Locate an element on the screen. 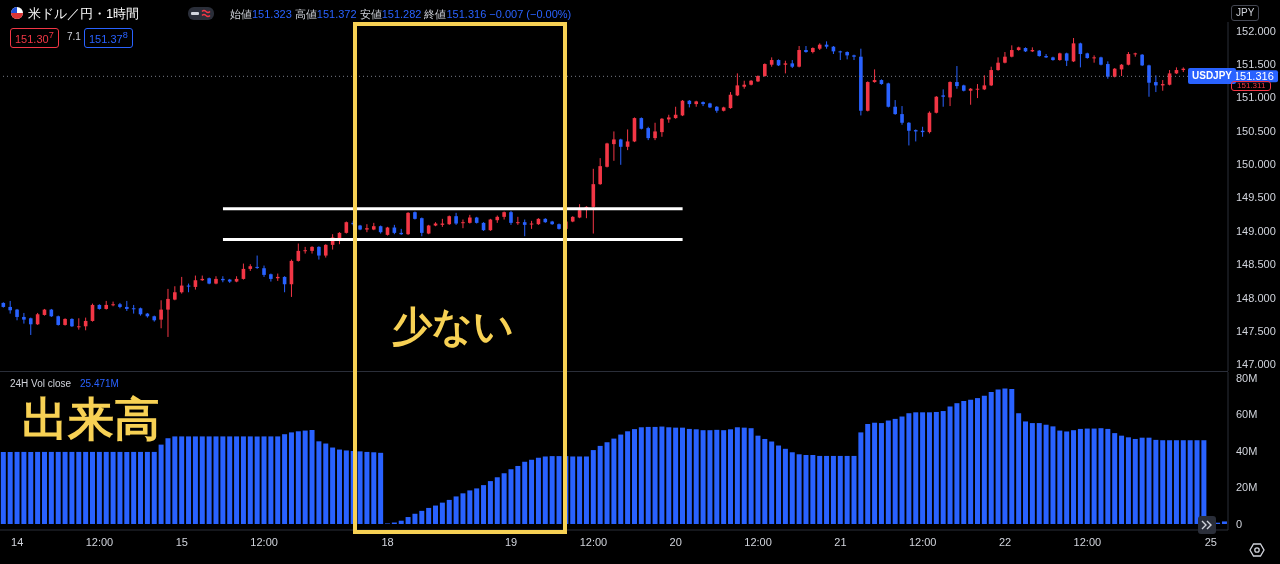 The height and width of the screenshot is (564, 1280). annotation: 7.1 is located at coordinates (74, 37).